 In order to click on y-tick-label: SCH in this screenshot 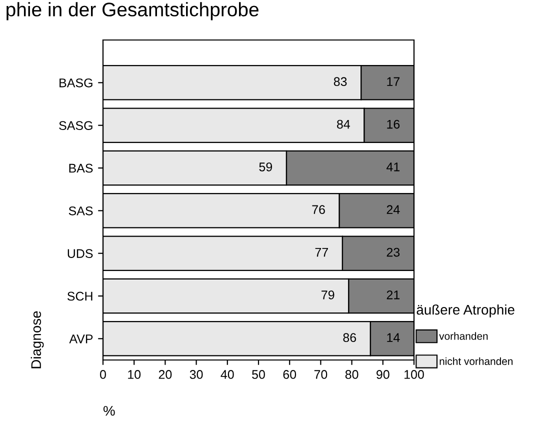, I will do `click(79, 296)`.